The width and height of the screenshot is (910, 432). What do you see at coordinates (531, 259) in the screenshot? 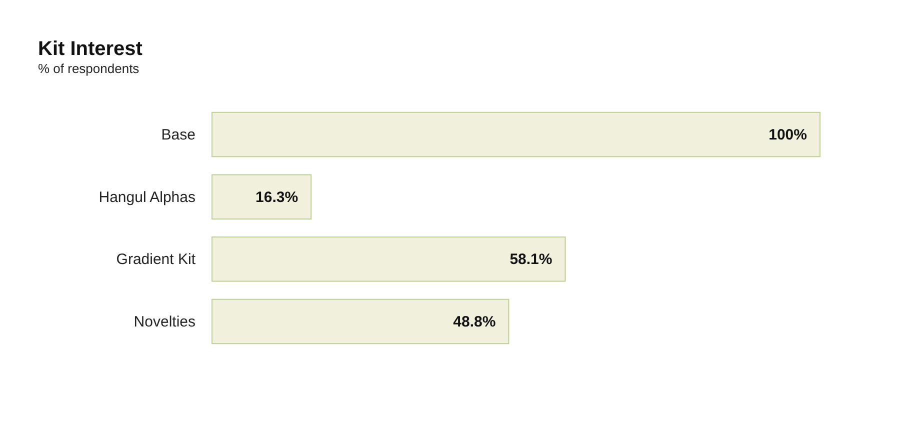
I see `data-label: 58.1%` at bounding box center [531, 259].